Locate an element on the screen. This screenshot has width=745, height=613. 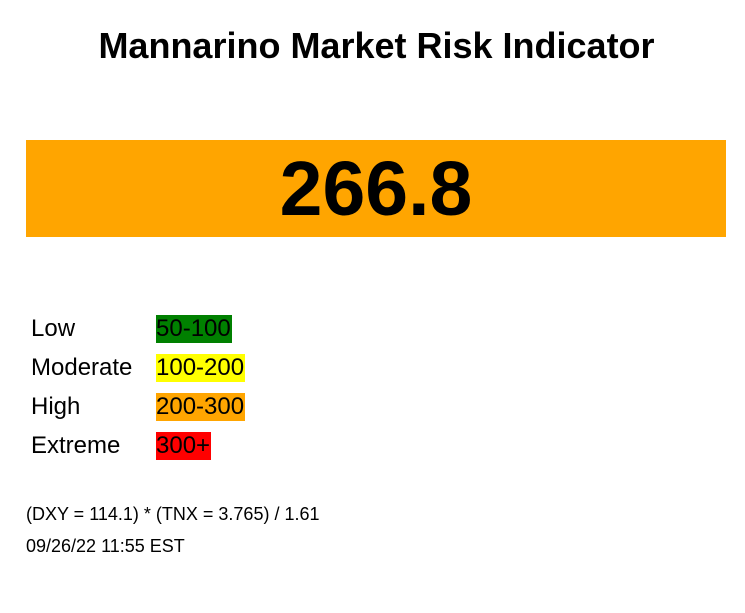
legend-label: High is located at coordinates (56, 406).